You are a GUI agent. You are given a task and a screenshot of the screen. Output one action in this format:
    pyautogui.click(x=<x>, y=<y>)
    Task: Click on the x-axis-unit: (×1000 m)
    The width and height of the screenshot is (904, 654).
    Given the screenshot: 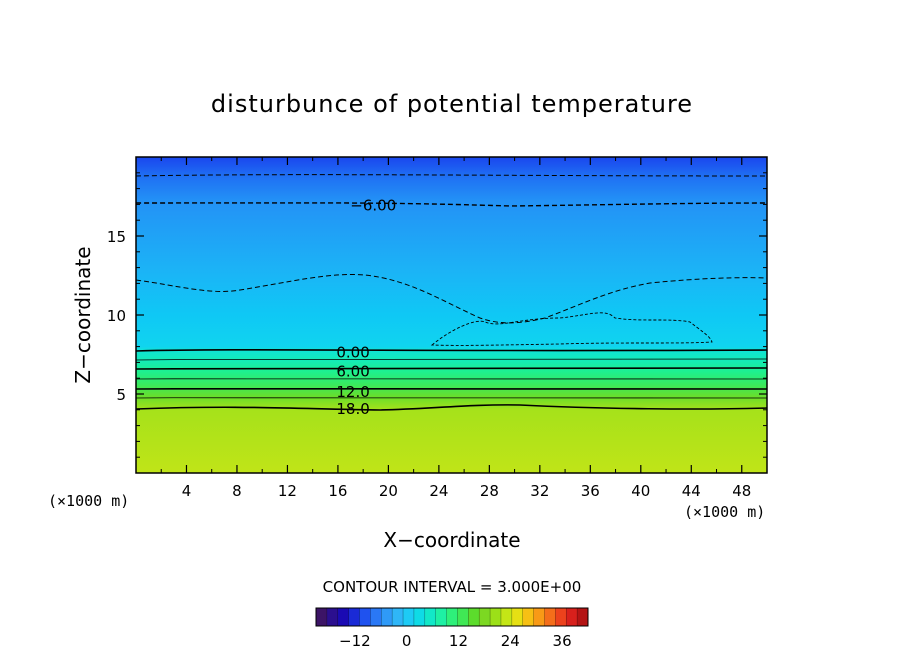 What is the action you would take?
    pyautogui.click(x=724, y=512)
    